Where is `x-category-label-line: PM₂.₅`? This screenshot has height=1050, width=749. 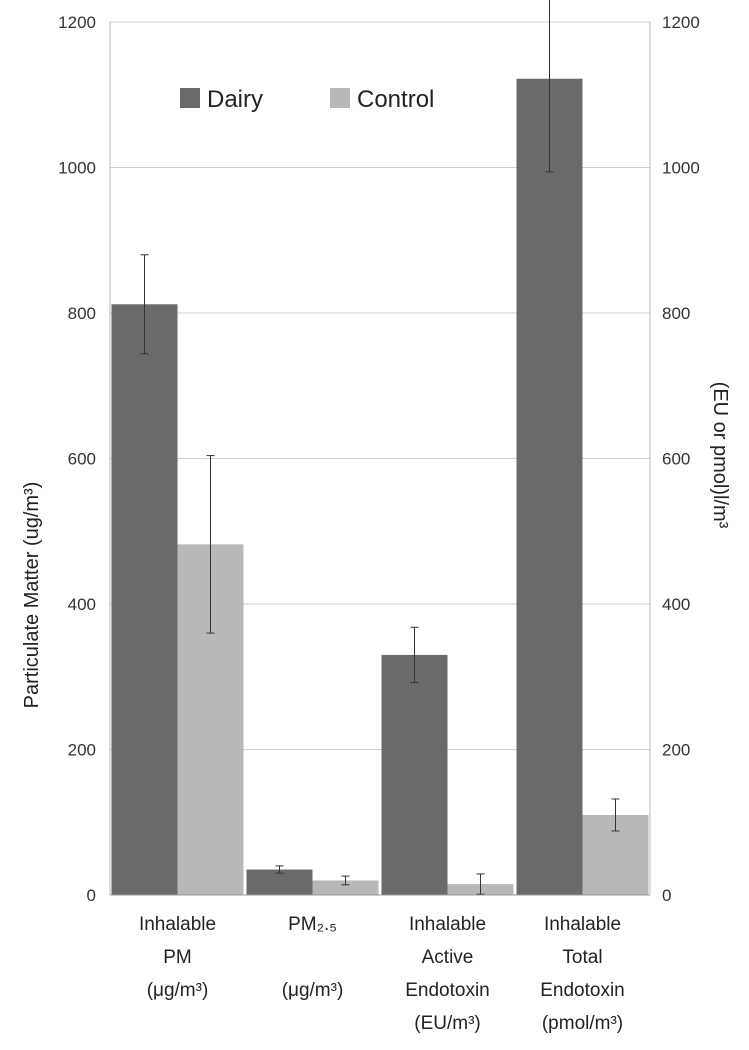
x-category-label-line: PM₂.₅ is located at coordinates (312, 924).